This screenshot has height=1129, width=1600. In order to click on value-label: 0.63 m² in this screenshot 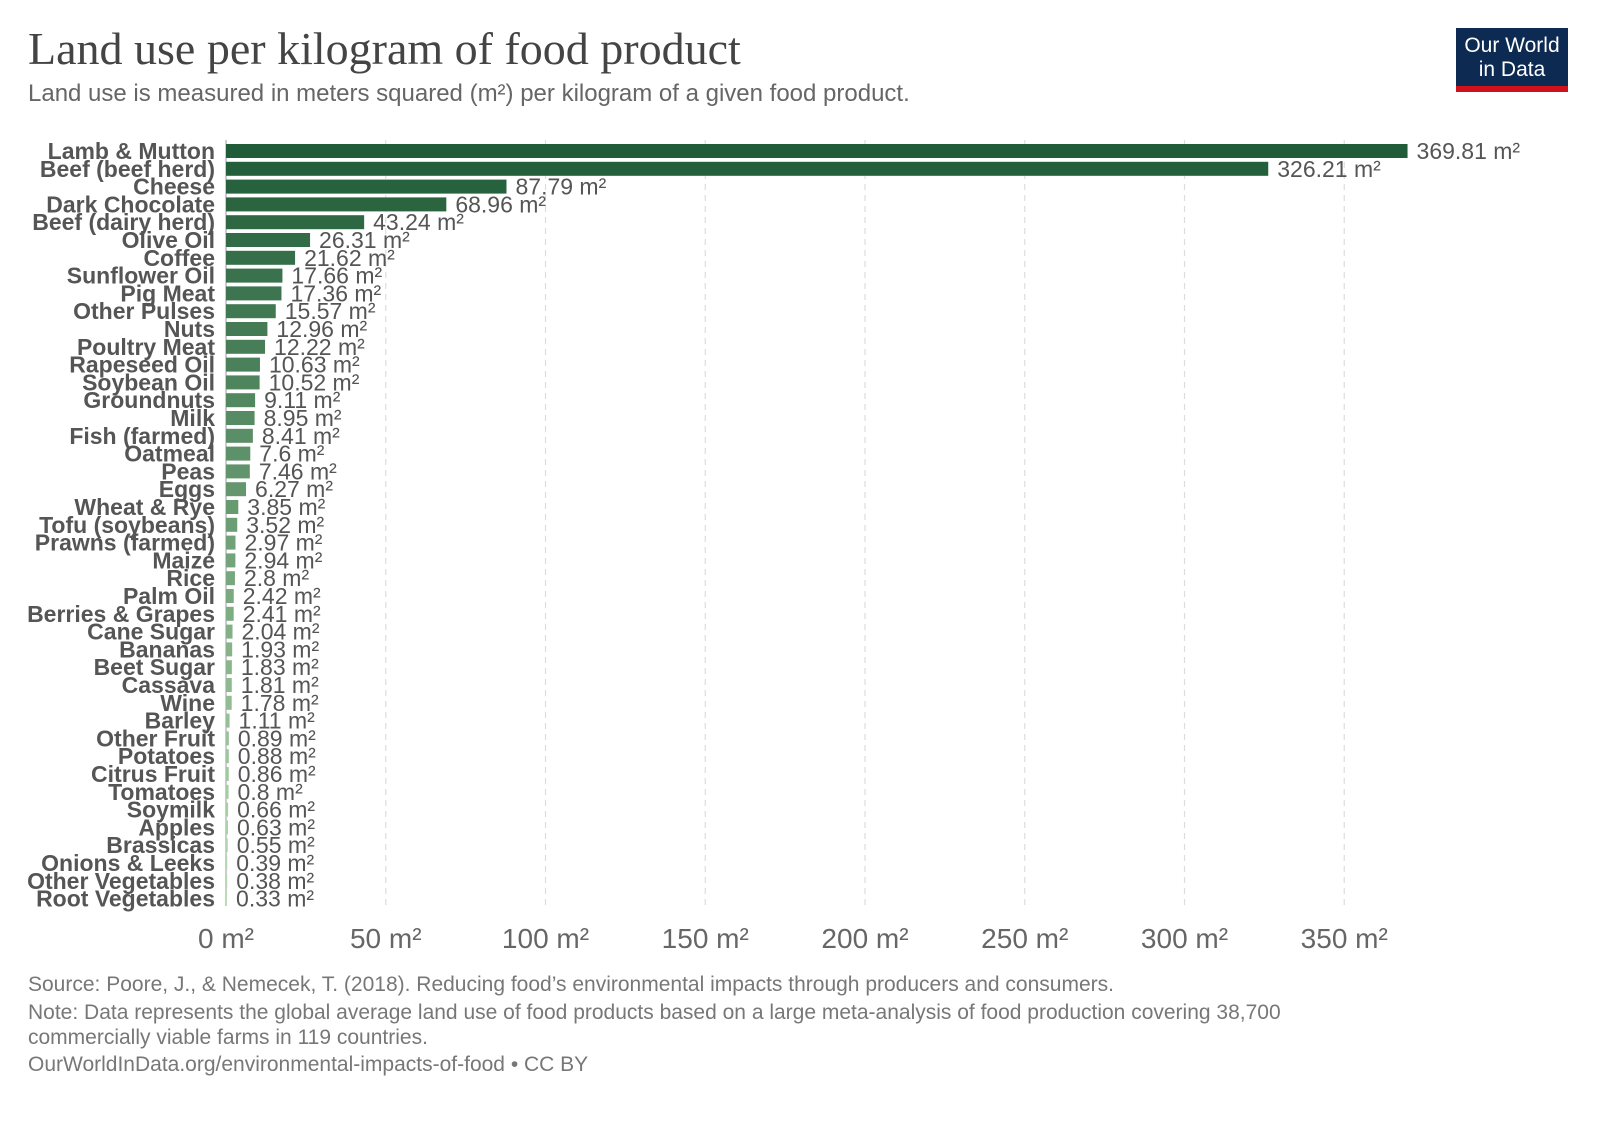, I will do `click(276, 827)`.